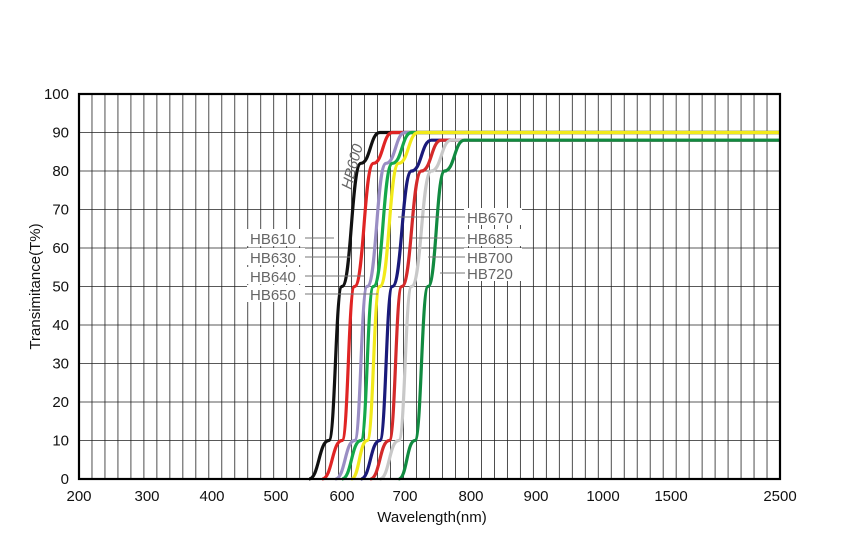 The image size is (852, 538). I want to click on curve-label-hb720: HB720, so click(490, 274).